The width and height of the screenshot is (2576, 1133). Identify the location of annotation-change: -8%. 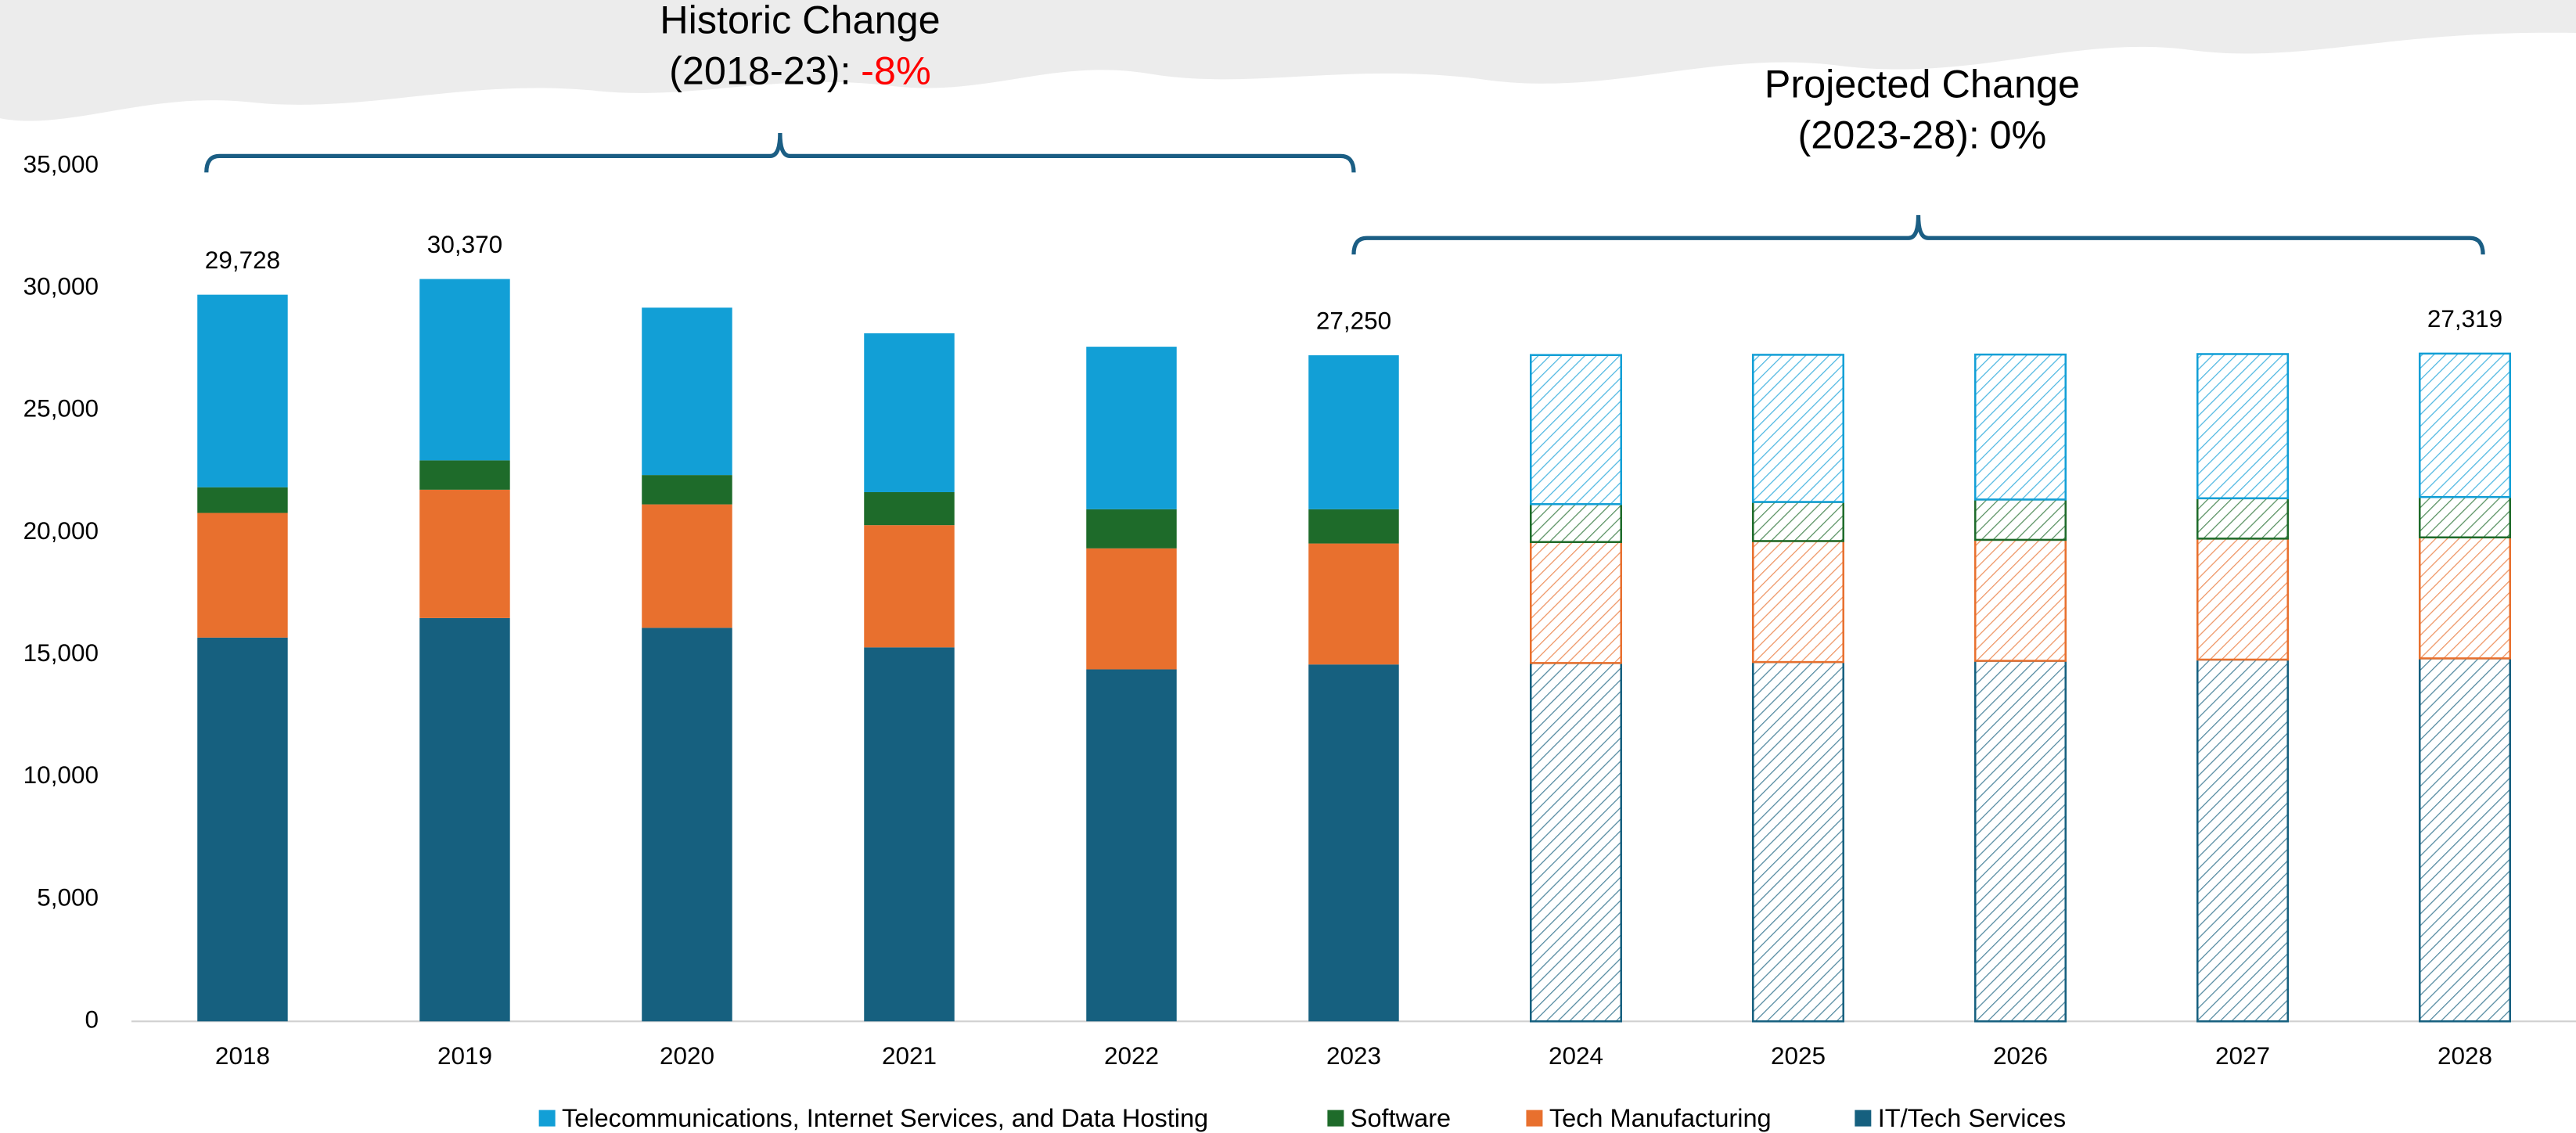
(896, 71).